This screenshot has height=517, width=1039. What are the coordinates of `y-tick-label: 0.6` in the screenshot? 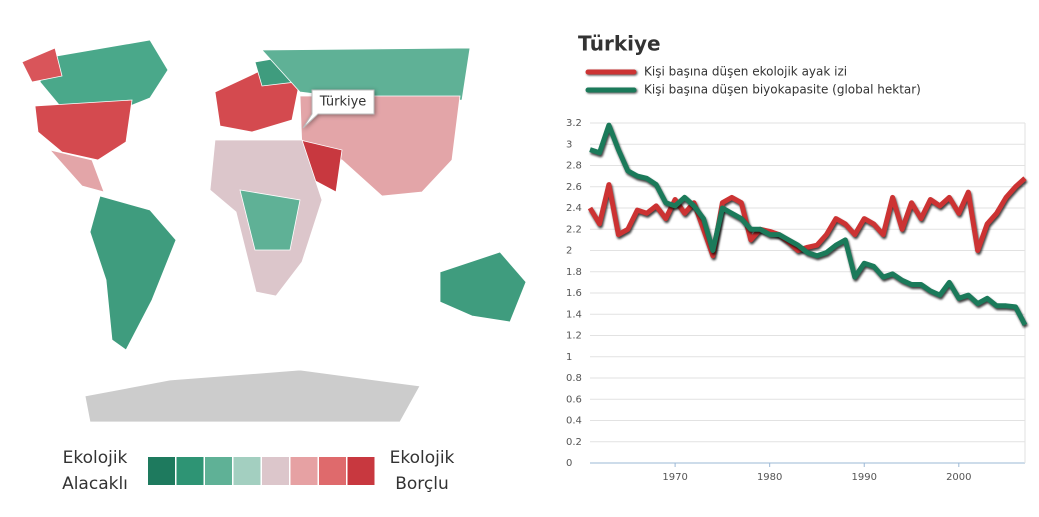 It's located at (574, 399).